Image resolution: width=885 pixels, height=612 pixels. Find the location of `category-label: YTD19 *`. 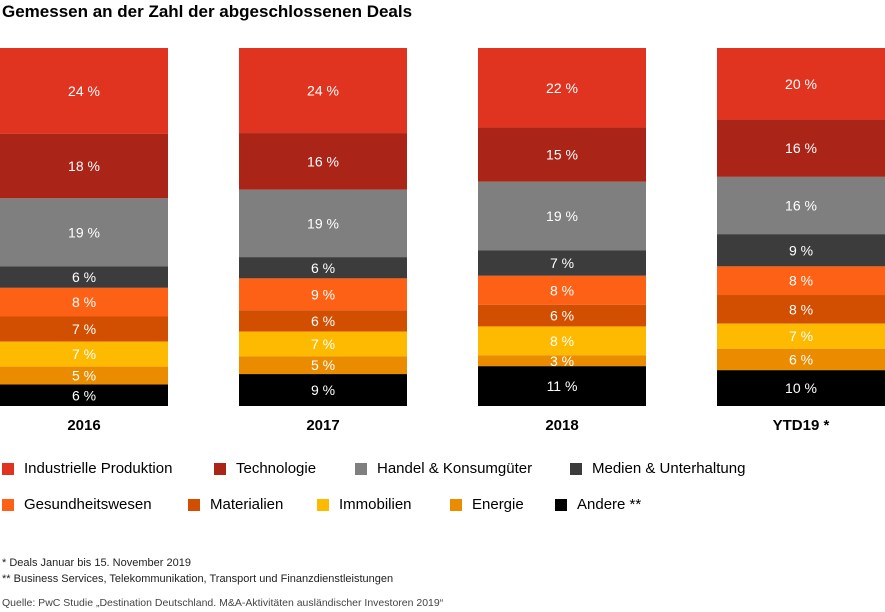

category-label: YTD19 * is located at coordinates (801, 425).